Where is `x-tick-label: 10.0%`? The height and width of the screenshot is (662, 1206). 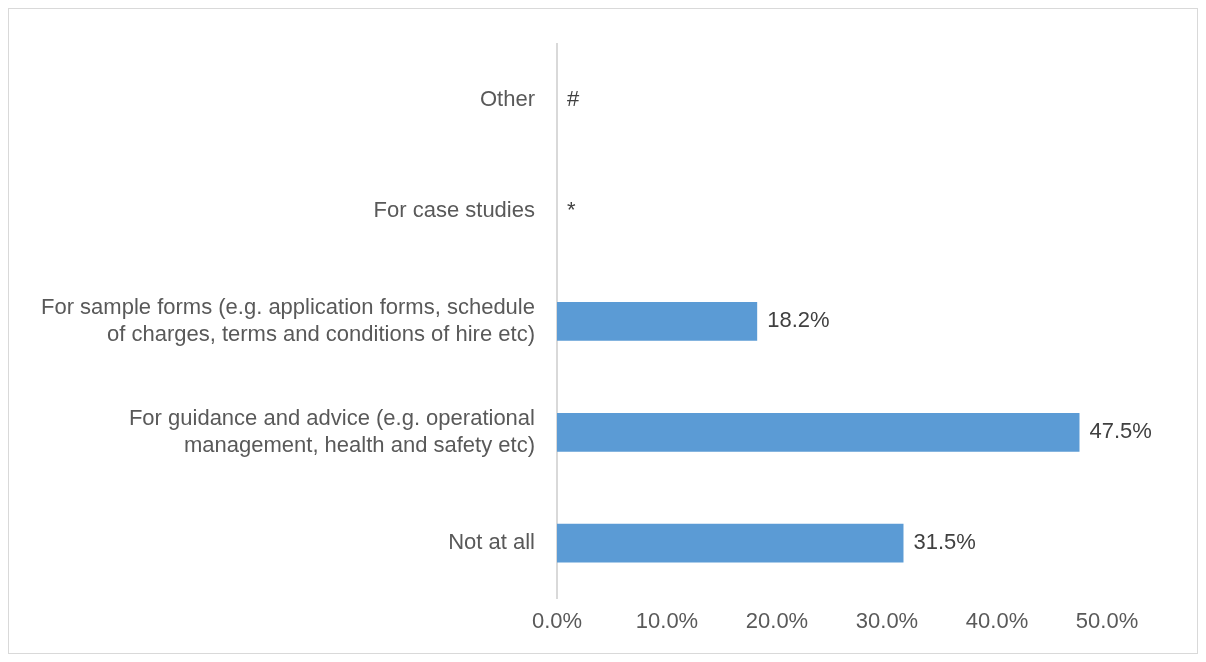 x-tick-label: 10.0% is located at coordinates (667, 620).